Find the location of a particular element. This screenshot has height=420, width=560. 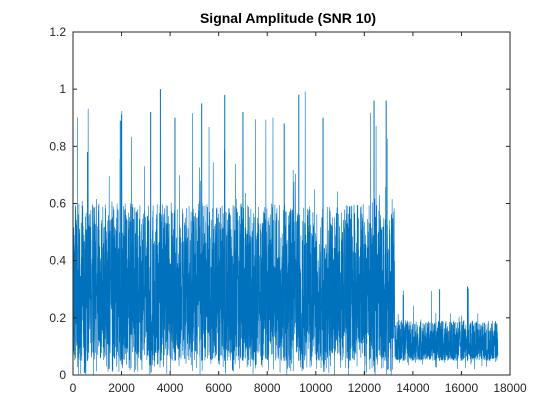

y-tick-label: 0.6 is located at coordinates (57, 204).